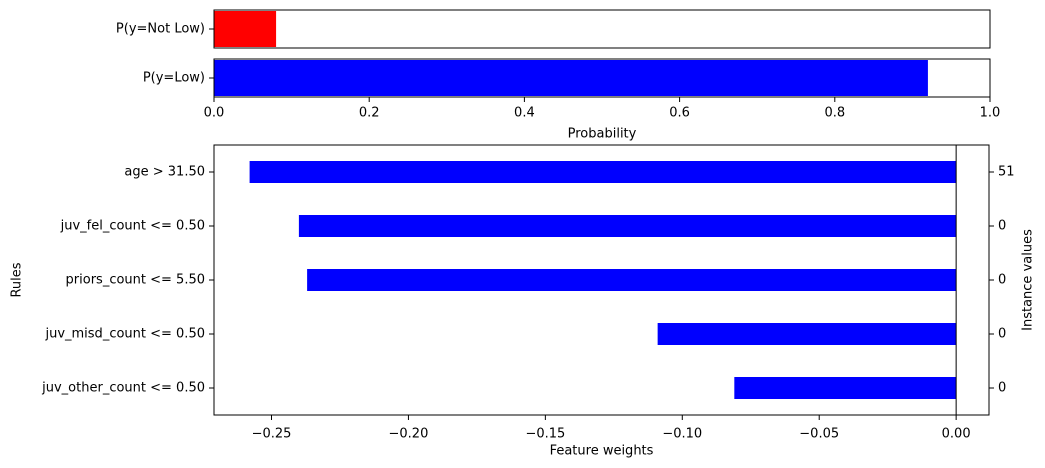  I want to click on class-label: P(y=Not Low), so click(160, 29).